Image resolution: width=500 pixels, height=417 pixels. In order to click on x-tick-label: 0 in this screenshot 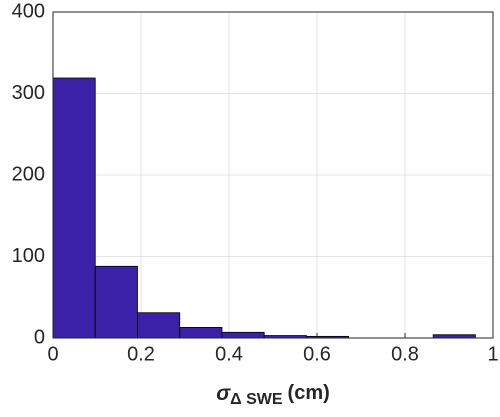, I will do `click(52, 354)`.